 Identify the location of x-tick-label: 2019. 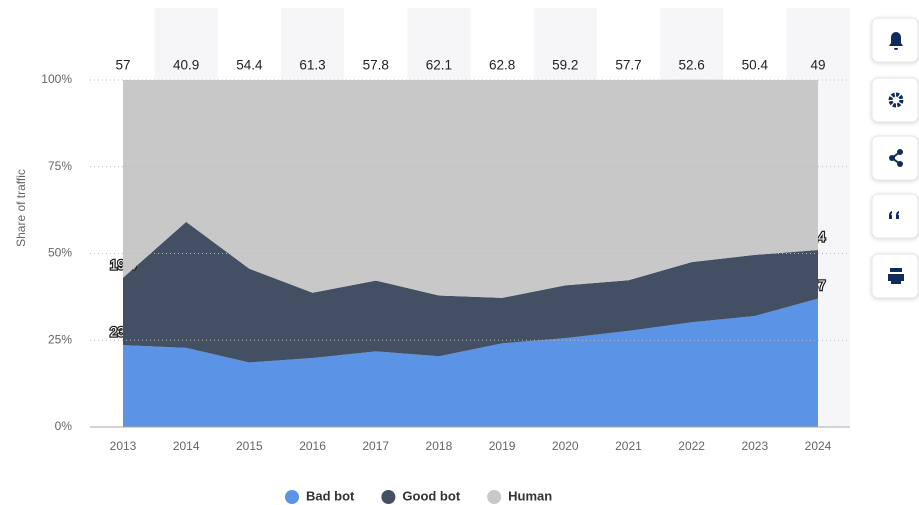
(502, 446).